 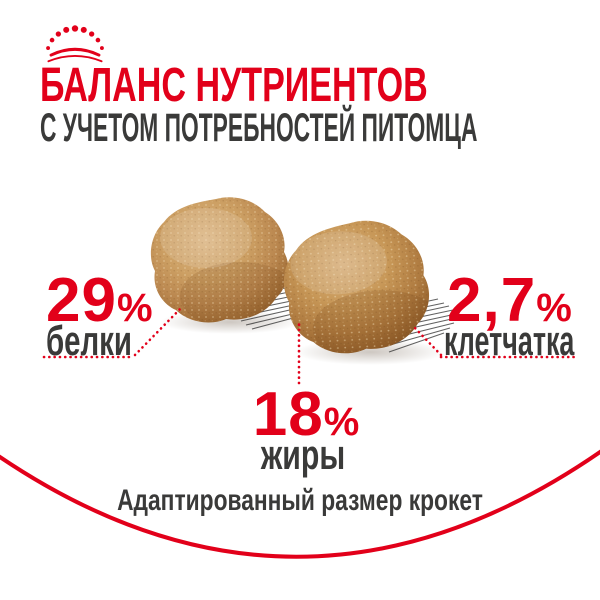 What do you see at coordinates (427, 341) in the screenshot?
I see `connector-diagonal-fiber` at bounding box center [427, 341].